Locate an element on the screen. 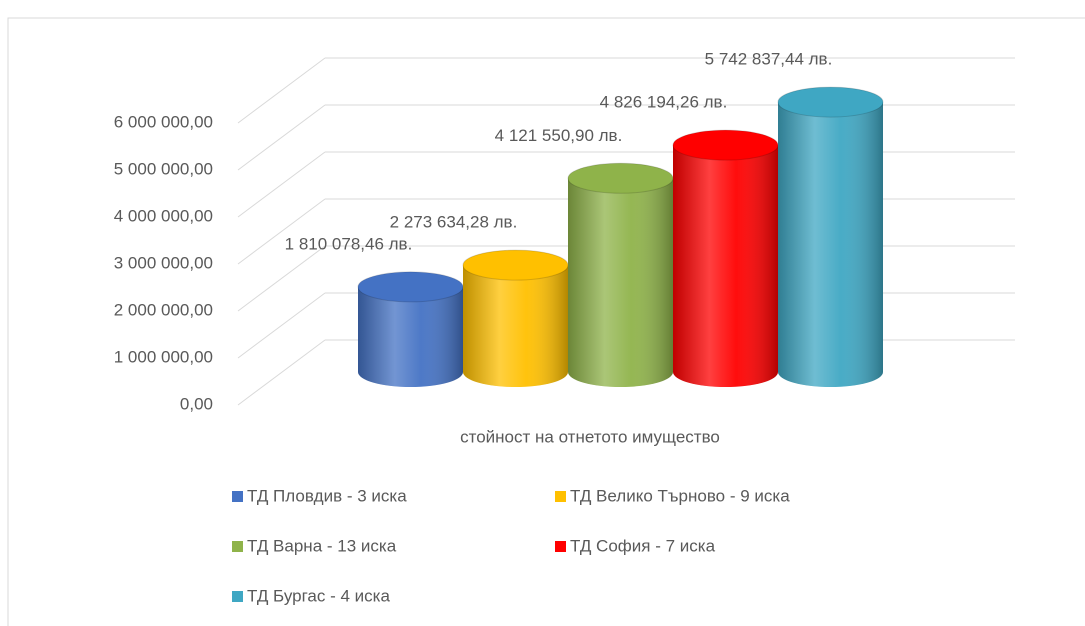 The height and width of the screenshot is (626, 1085). y-tick-label: 0,00 is located at coordinates (196, 403).